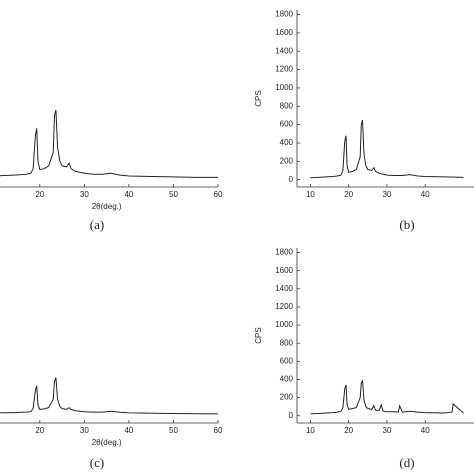  Describe the element at coordinates (97, 224) in the screenshot. I see `panel-caption: (a)` at that location.